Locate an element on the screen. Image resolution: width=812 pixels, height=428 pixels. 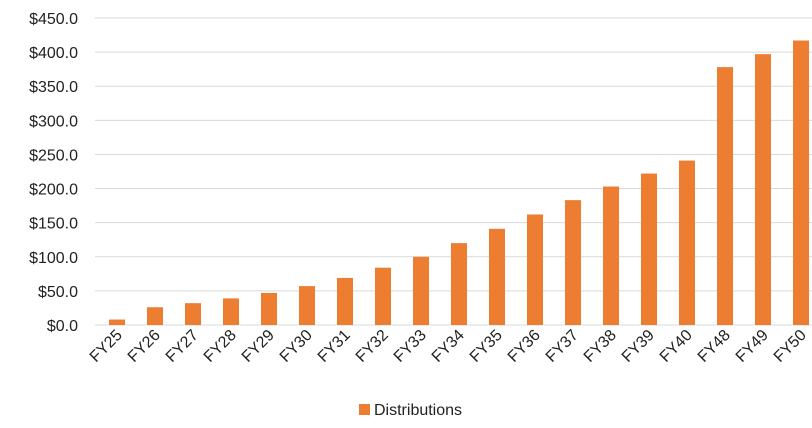
y-tick-label: $450.0 is located at coordinates (53, 19).